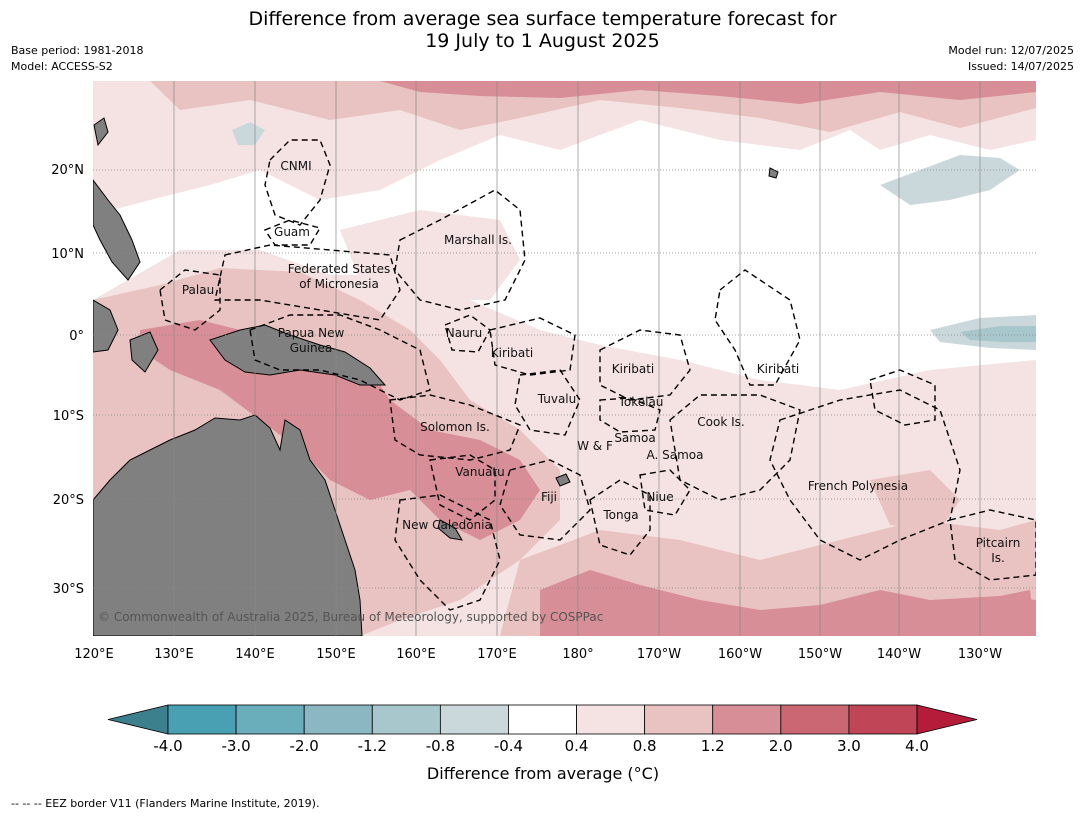 The image size is (1085, 816). Describe the element at coordinates (788, 603) in the screenshot. I see `anomaly-1.2-2.0-south-east` at that location.